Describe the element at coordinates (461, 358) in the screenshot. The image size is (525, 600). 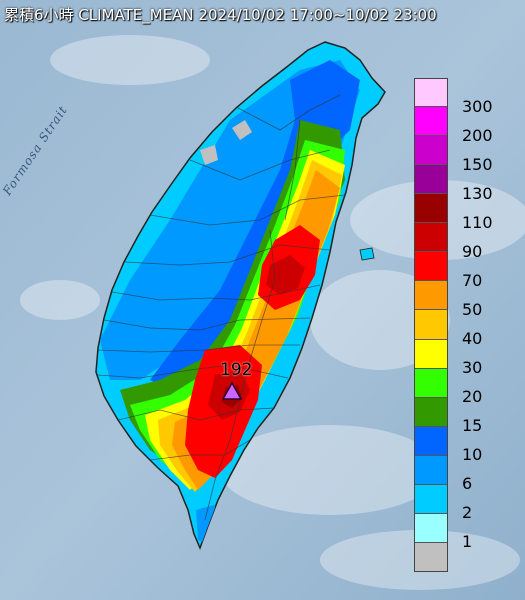
I see `legend-item: 30` at that location.